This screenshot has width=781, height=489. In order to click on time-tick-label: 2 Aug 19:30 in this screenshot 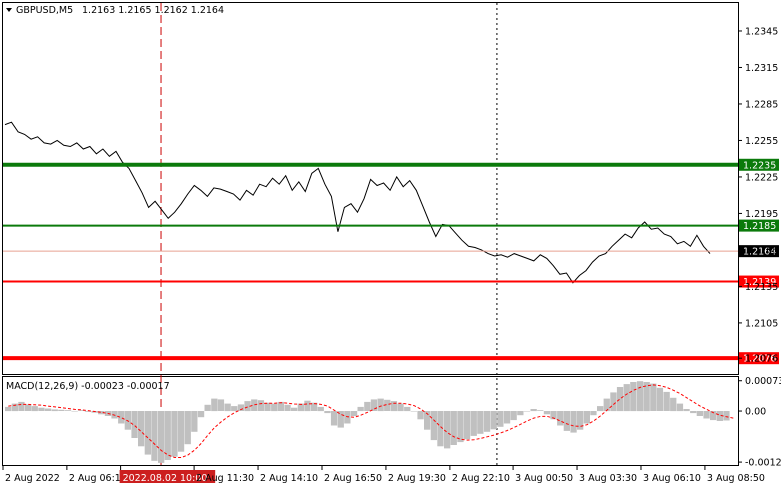, I will do `click(417, 478)`.